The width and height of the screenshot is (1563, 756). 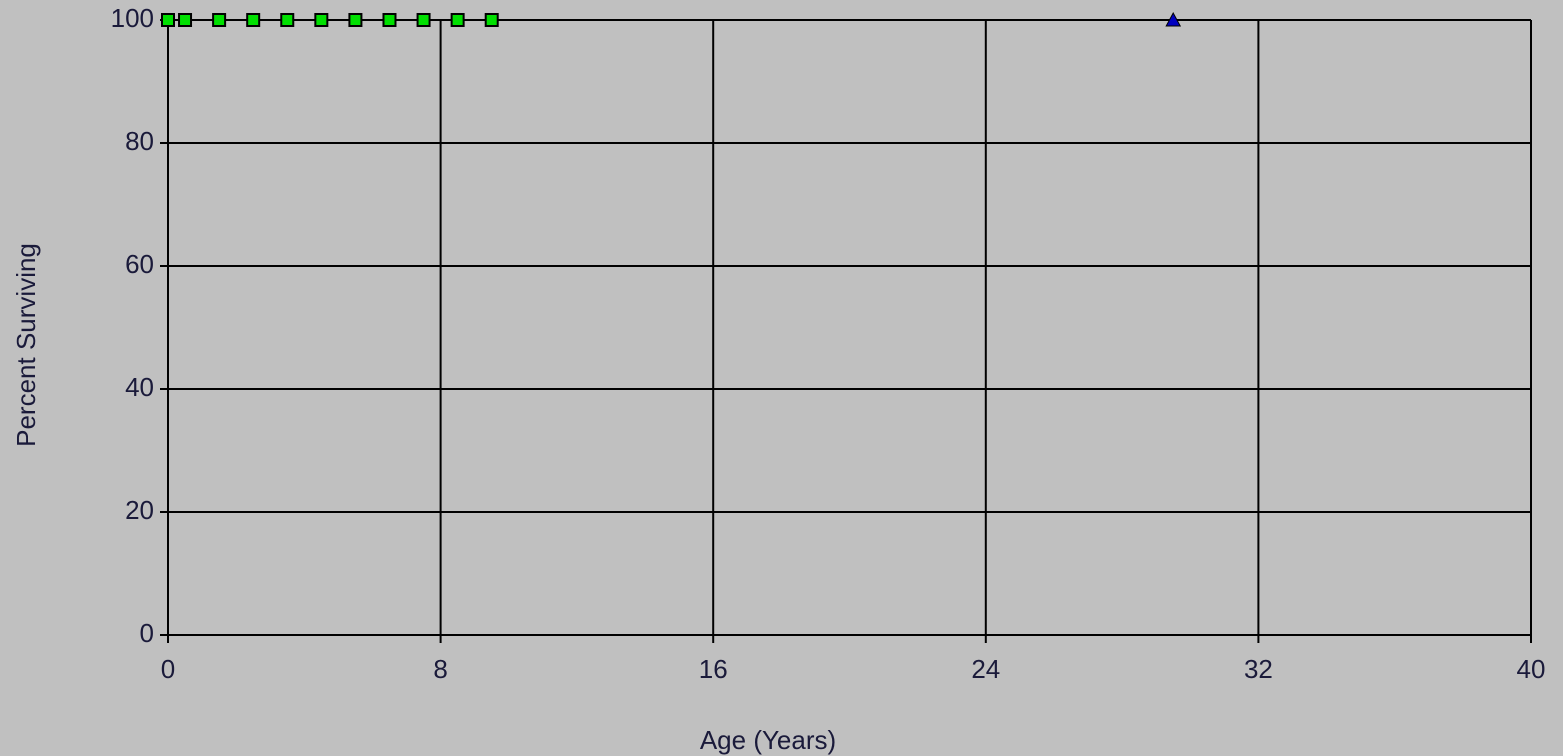 What do you see at coordinates (168, 669) in the screenshot?
I see `x-tick-label: 0` at bounding box center [168, 669].